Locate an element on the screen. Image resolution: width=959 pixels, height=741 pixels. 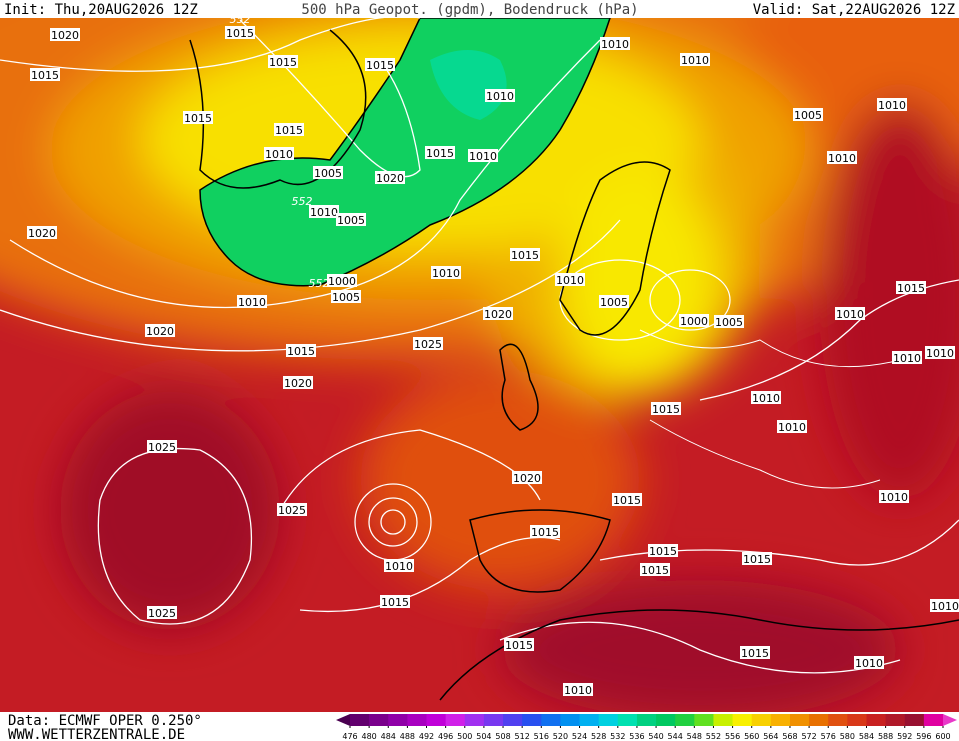
colorbar-label: 500 is located at coordinates (464, 736).